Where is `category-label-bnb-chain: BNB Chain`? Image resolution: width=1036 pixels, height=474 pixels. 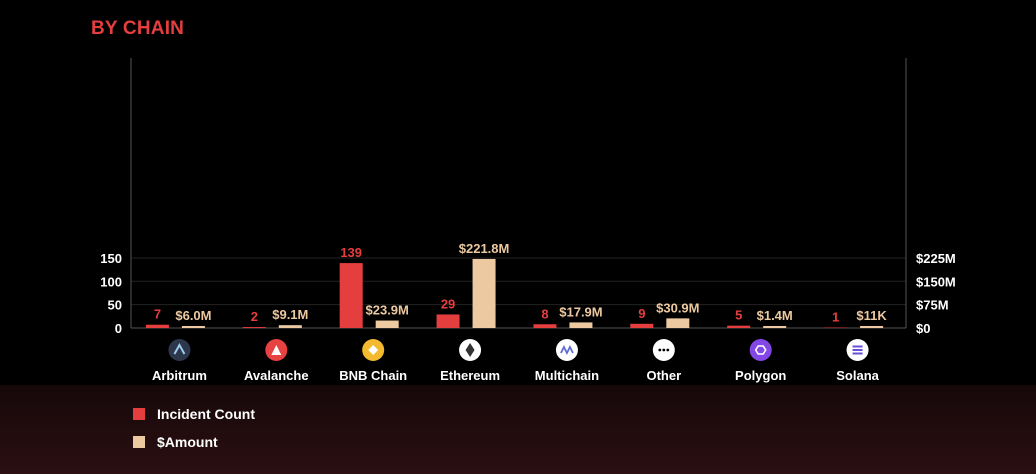
category-label-bnb-chain: BNB Chain is located at coordinates (373, 375).